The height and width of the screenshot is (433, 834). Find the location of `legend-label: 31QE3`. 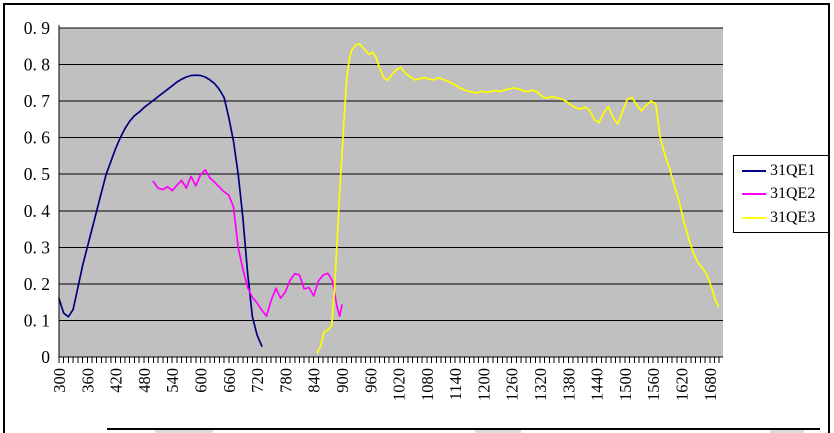

legend-label: 31QE3 is located at coordinates (793, 217).